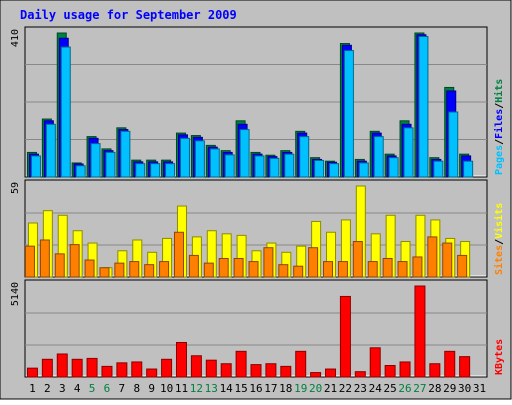 The height and width of the screenshot is (405, 512). I want to click on y-axis-max-label: 59, so click(15, 188).